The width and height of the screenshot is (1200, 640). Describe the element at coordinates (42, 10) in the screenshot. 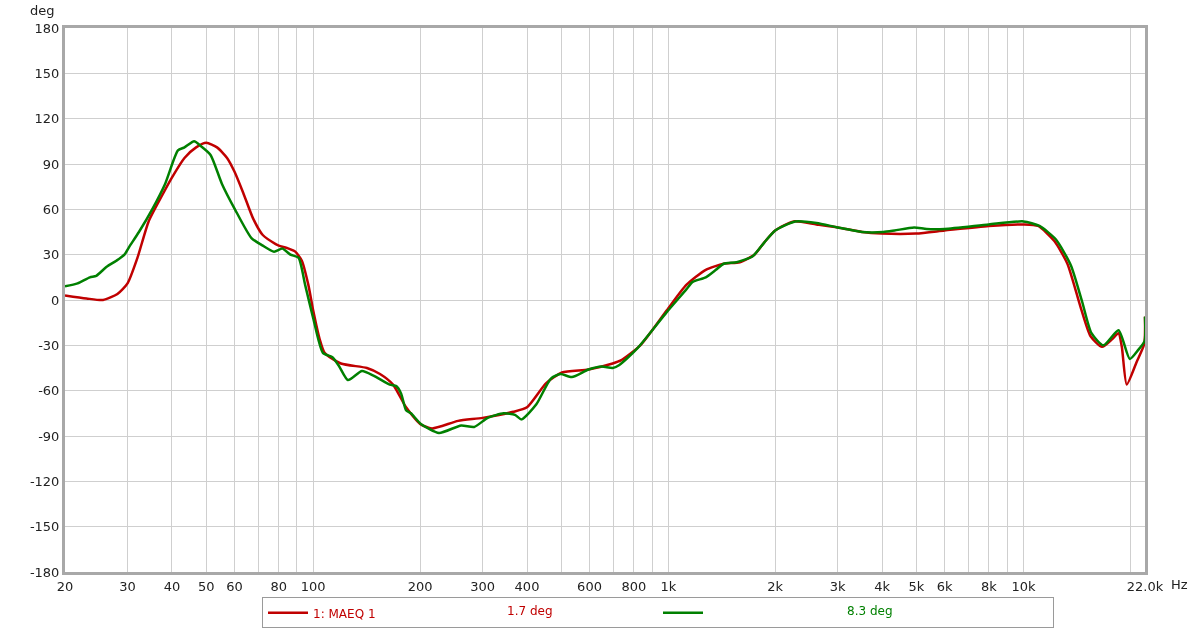

I see `y-axis-title: deg` at that location.